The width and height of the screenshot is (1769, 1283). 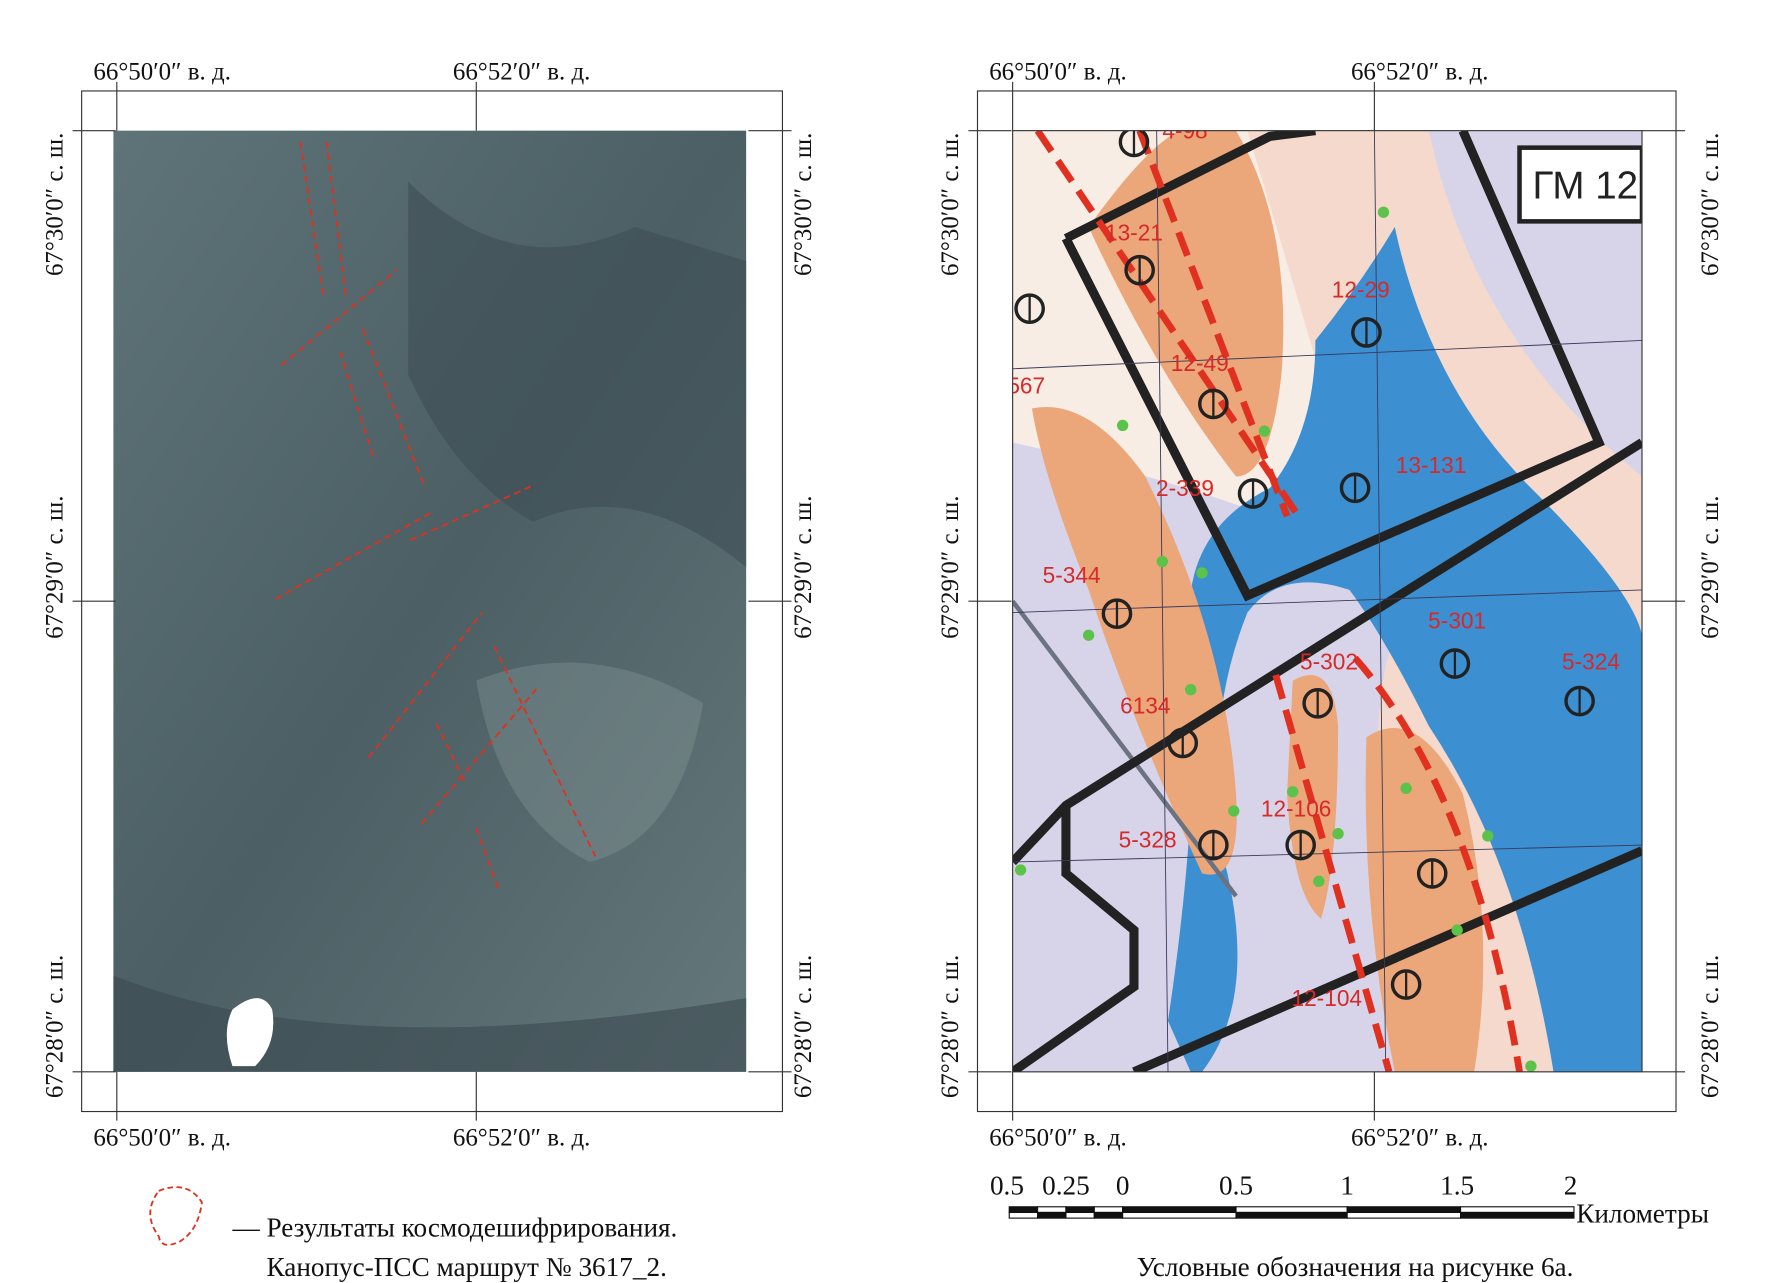 What do you see at coordinates (1591, 661) in the screenshot?
I see `point-label: 5-324` at bounding box center [1591, 661].